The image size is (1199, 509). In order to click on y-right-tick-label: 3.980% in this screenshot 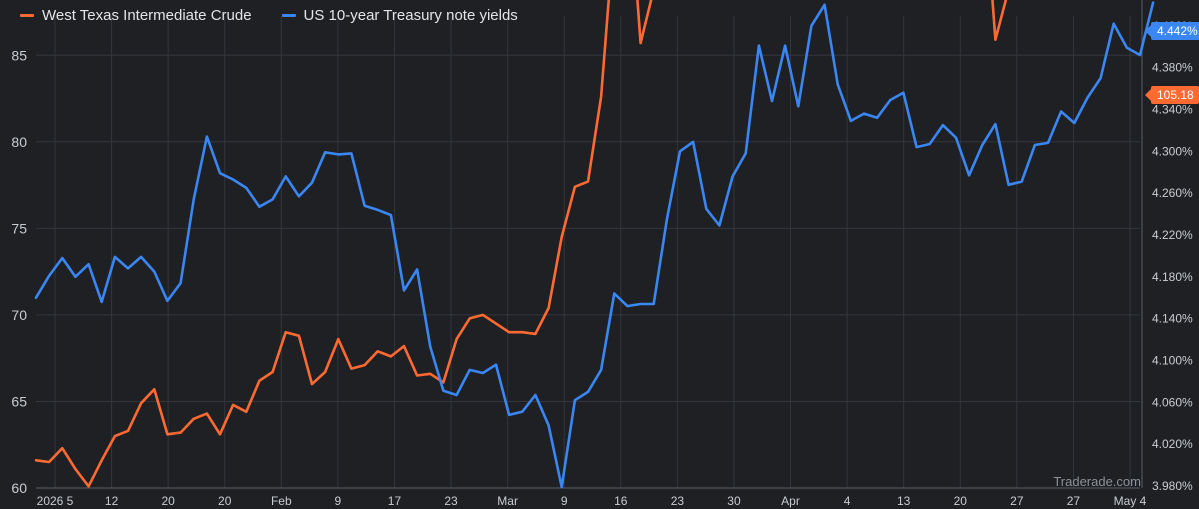, I will do `click(1172, 486)`.